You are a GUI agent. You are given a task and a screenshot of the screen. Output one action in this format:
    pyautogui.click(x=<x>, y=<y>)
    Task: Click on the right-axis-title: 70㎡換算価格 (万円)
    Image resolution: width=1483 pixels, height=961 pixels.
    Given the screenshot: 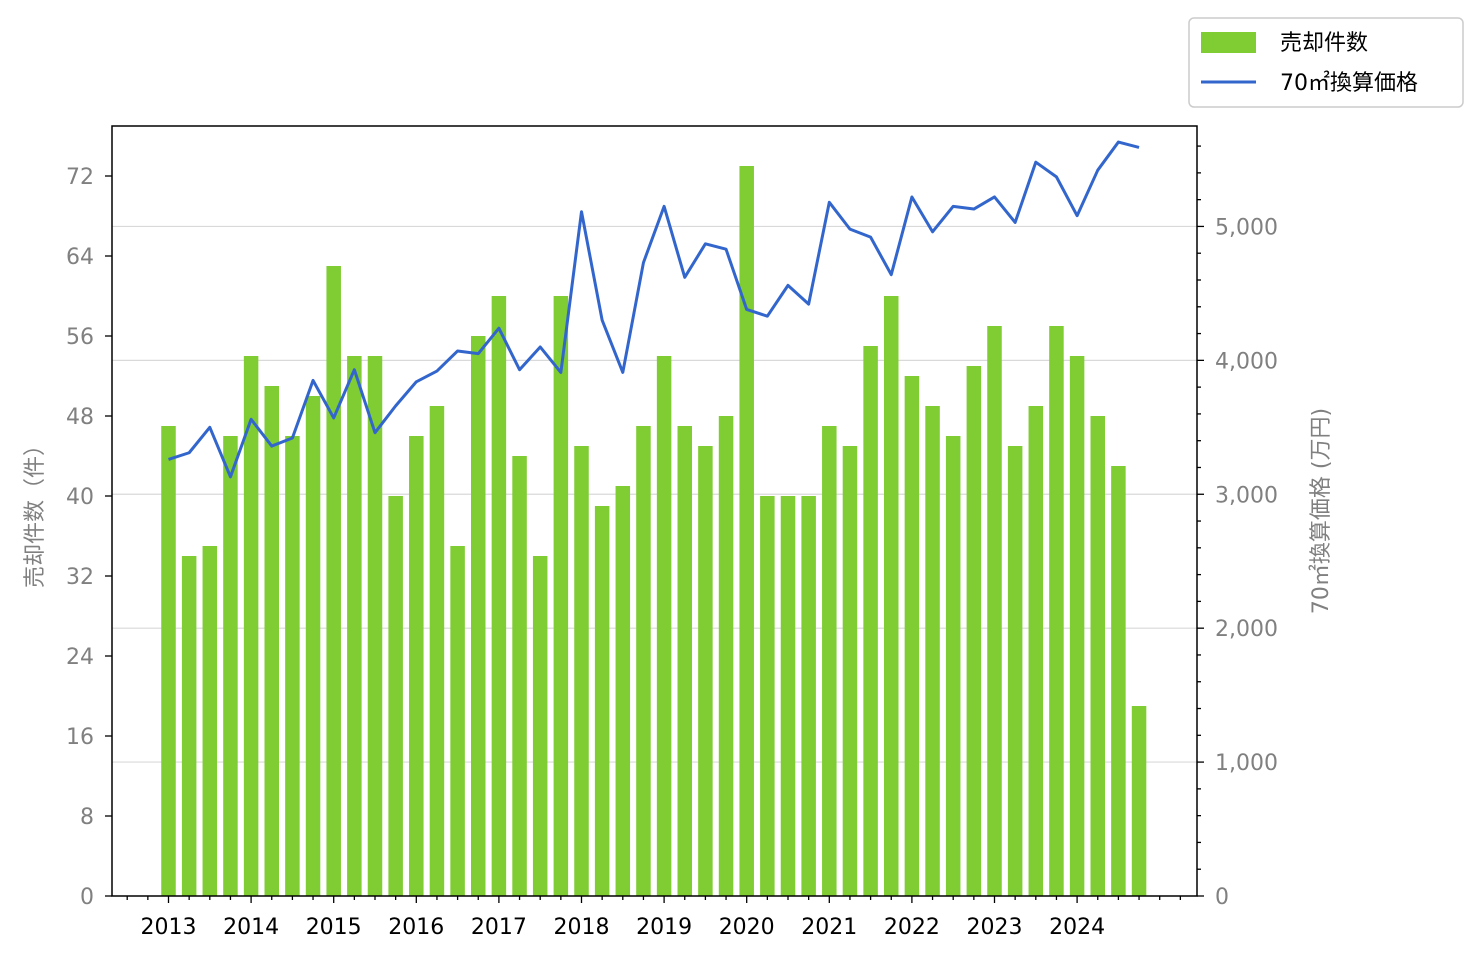 What is the action you would take?
    pyautogui.click(x=1321, y=511)
    